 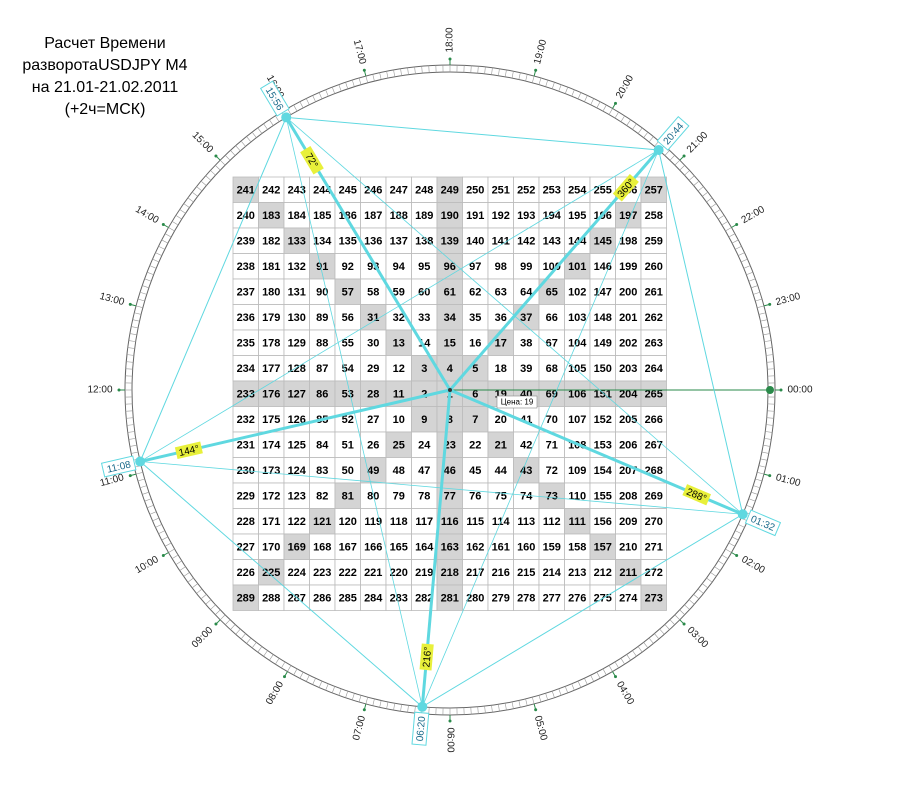 What do you see at coordinates (203, 143) in the screenshot?
I see `hour-label: 15:00` at bounding box center [203, 143].